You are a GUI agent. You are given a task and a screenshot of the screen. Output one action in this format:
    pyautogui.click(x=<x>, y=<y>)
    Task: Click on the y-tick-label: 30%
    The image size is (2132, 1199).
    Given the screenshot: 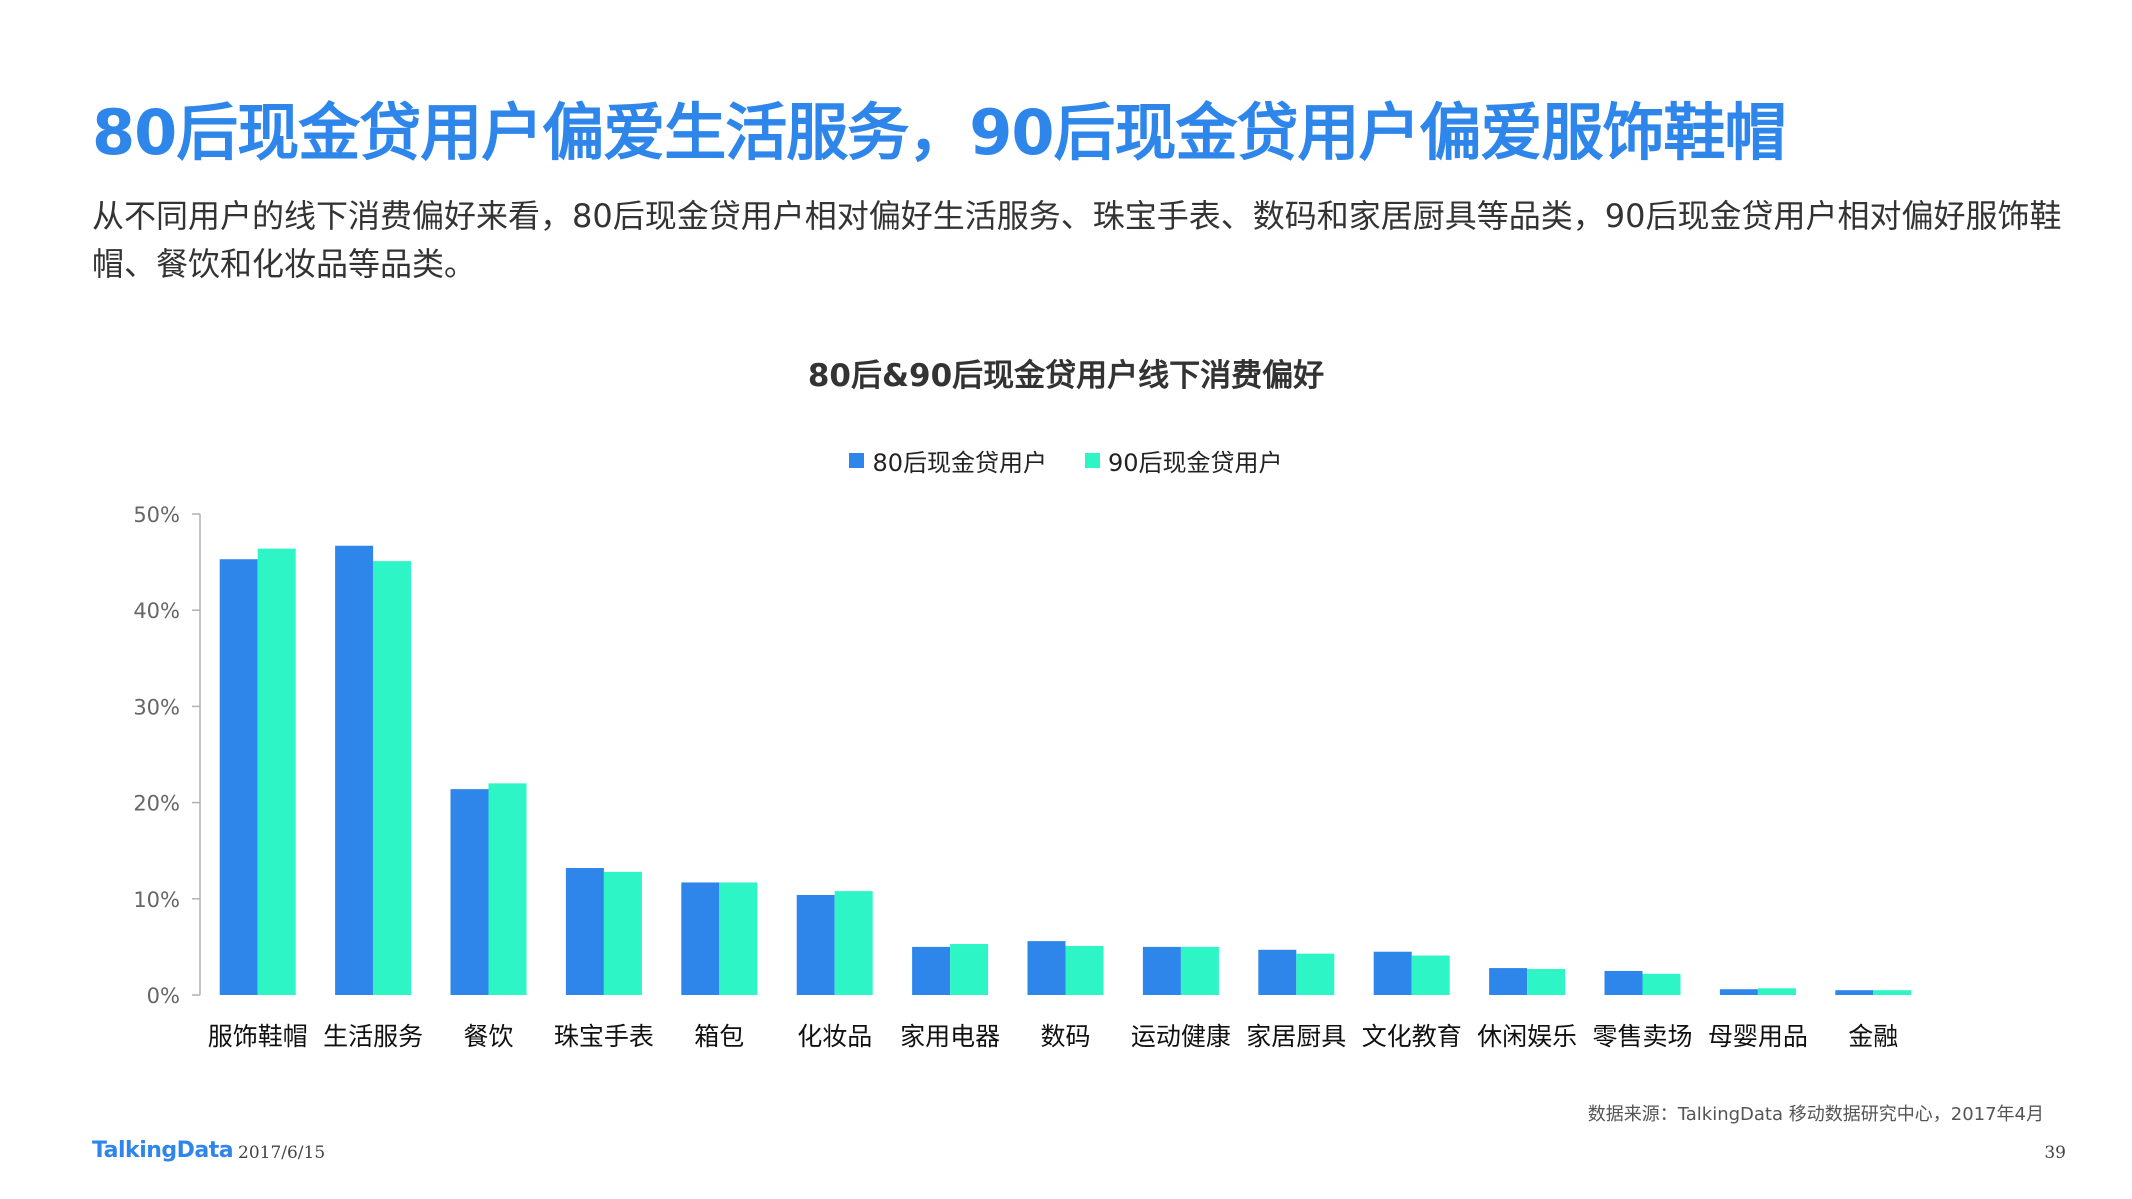 What is the action you would take?
    pyautogui.click(x=156, y=707)
    